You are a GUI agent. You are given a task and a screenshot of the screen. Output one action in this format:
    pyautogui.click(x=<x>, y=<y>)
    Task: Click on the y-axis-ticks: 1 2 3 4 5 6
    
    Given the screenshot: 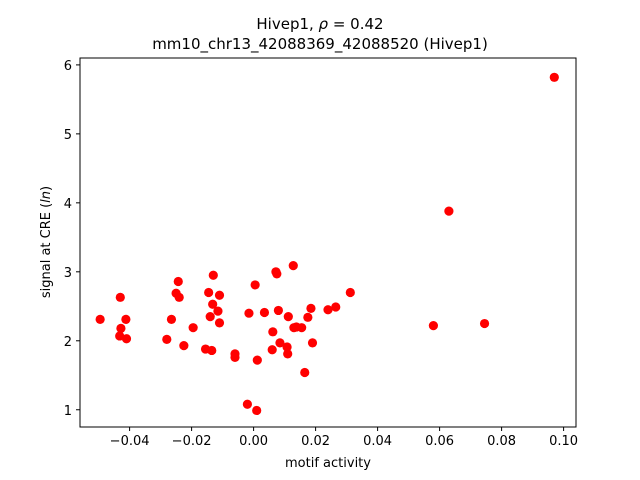 What is the action you would take?
    pyautogui.click(x=72, y=239)
    